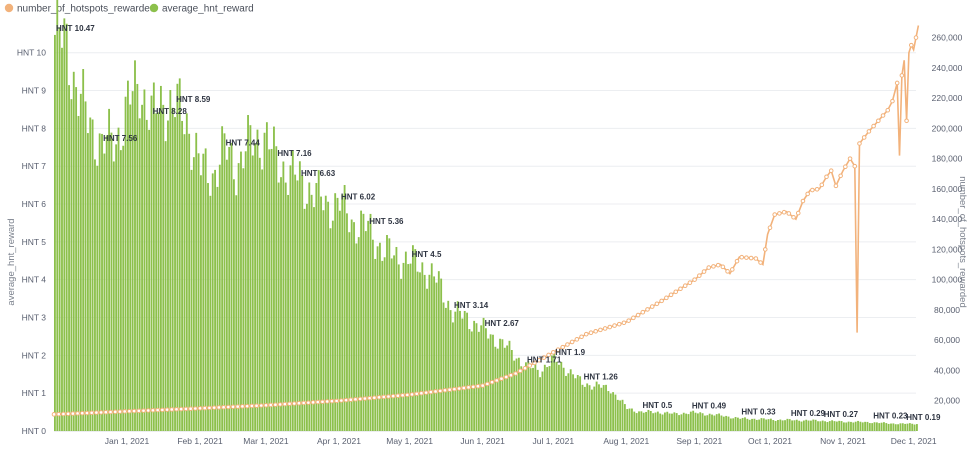 This screenshot has height=450, width=971. What do you see at coordinates (947, 68) in the screenshot?
I see `y-right-tick-label: 240,000` at bounding box center [947, 68].